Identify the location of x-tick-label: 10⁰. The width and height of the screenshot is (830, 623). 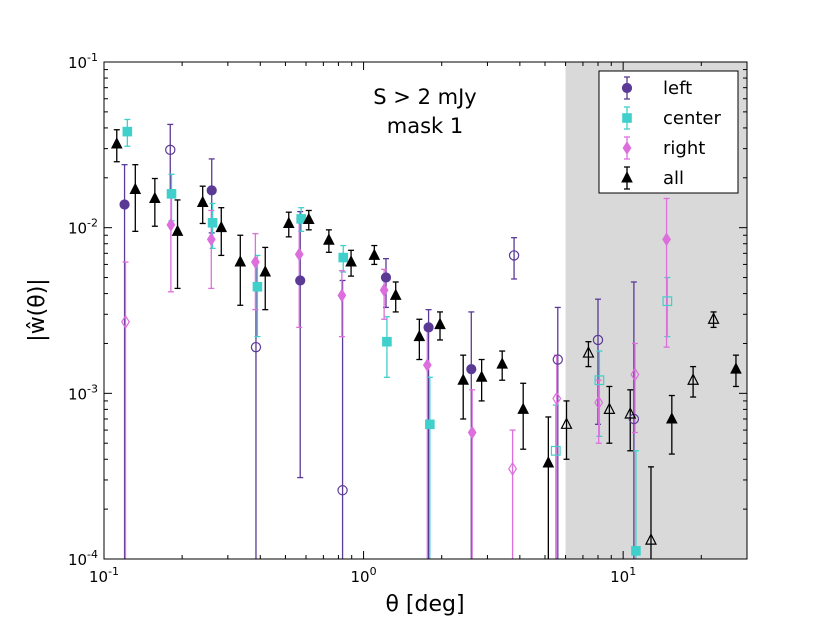
(364, 575).